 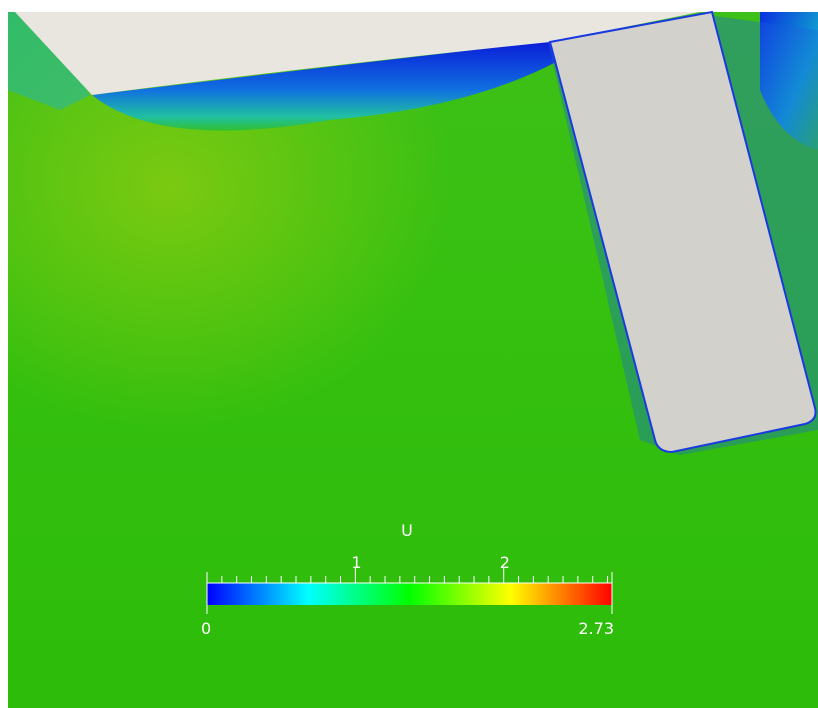 I want to click on left-wake, so click(x=49, y=61).